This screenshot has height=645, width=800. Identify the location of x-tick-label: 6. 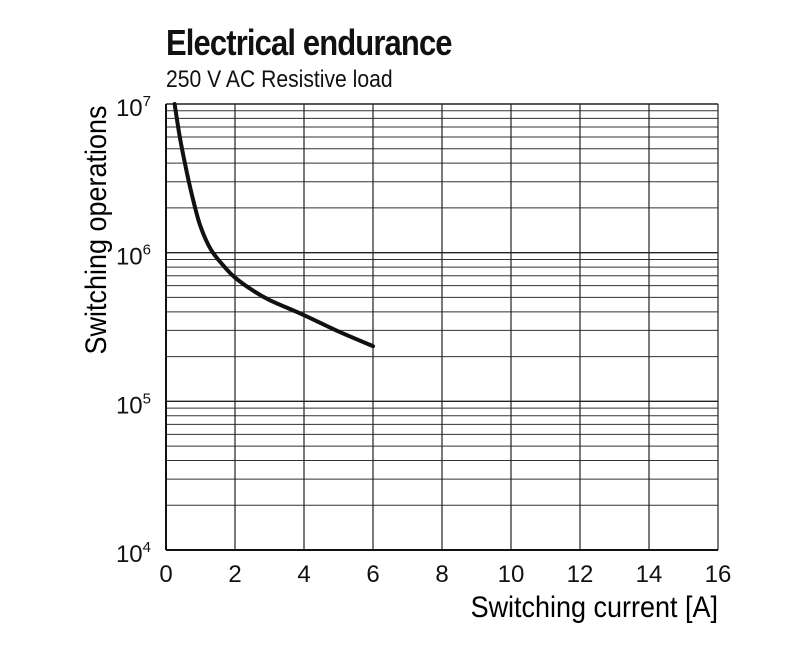
(372, 574).